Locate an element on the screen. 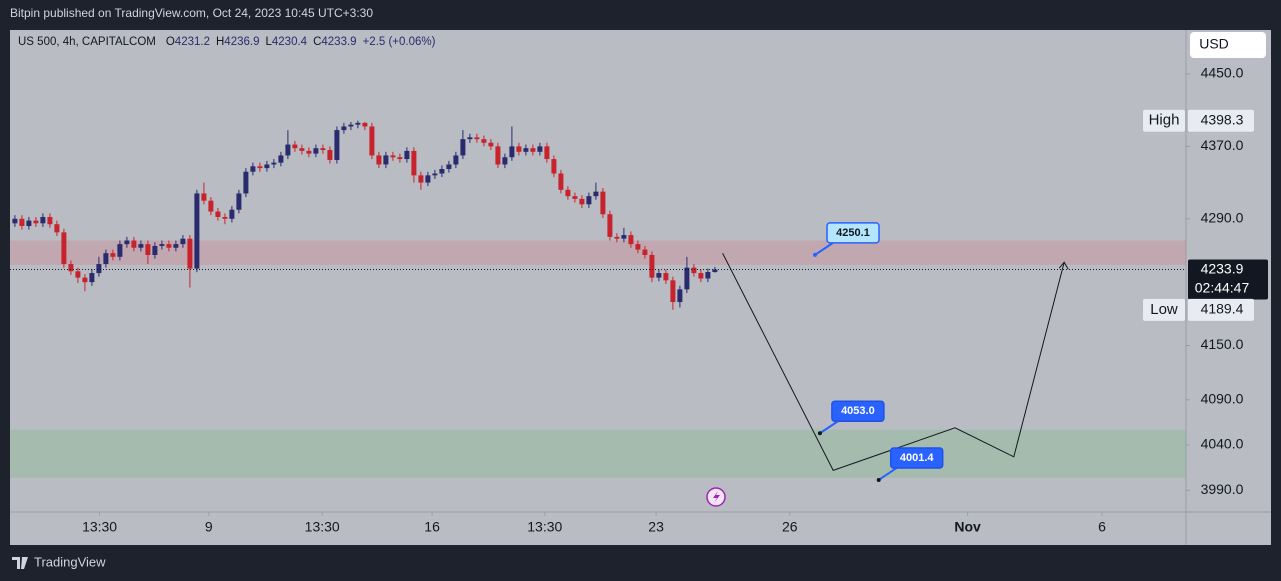  ohlc-label: O is located at coordinates (170, 42).